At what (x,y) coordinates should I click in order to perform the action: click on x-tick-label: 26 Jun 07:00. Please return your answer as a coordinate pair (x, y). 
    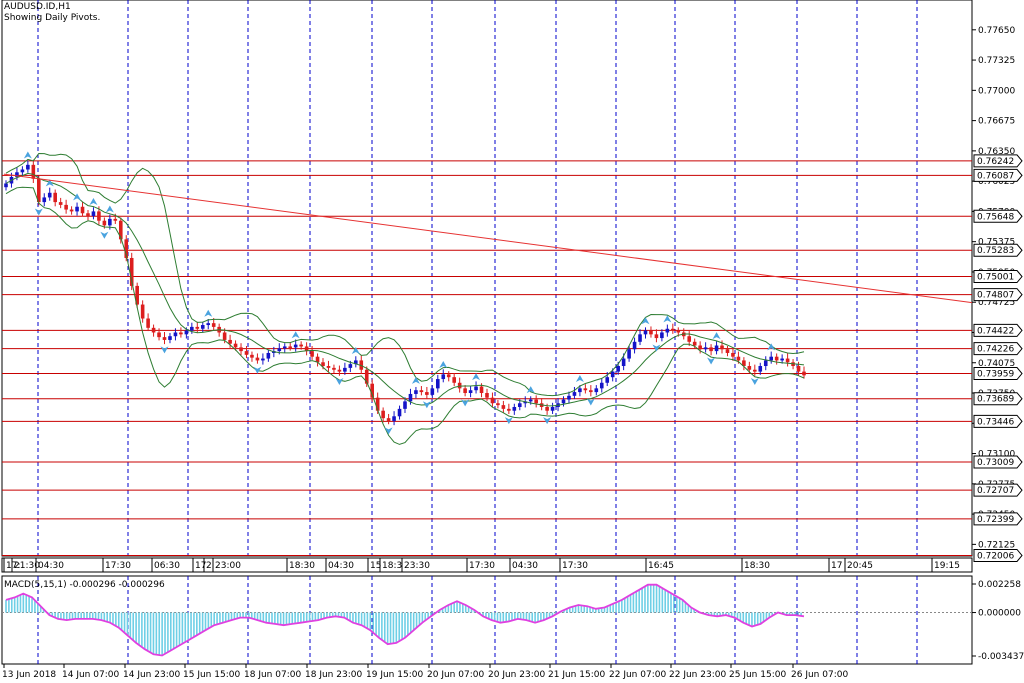
    Looking at the image, I should click on (819, 675).